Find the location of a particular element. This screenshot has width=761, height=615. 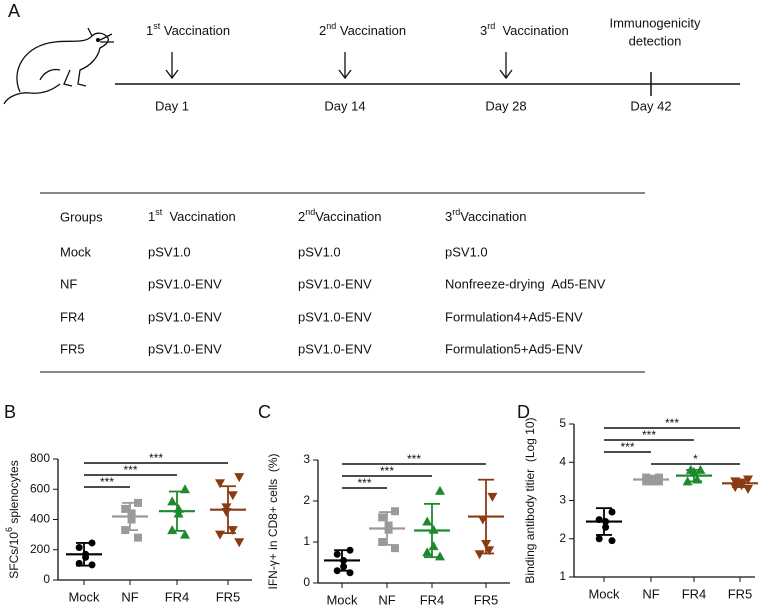

mouse-icon is located at coordinates (58, 66).